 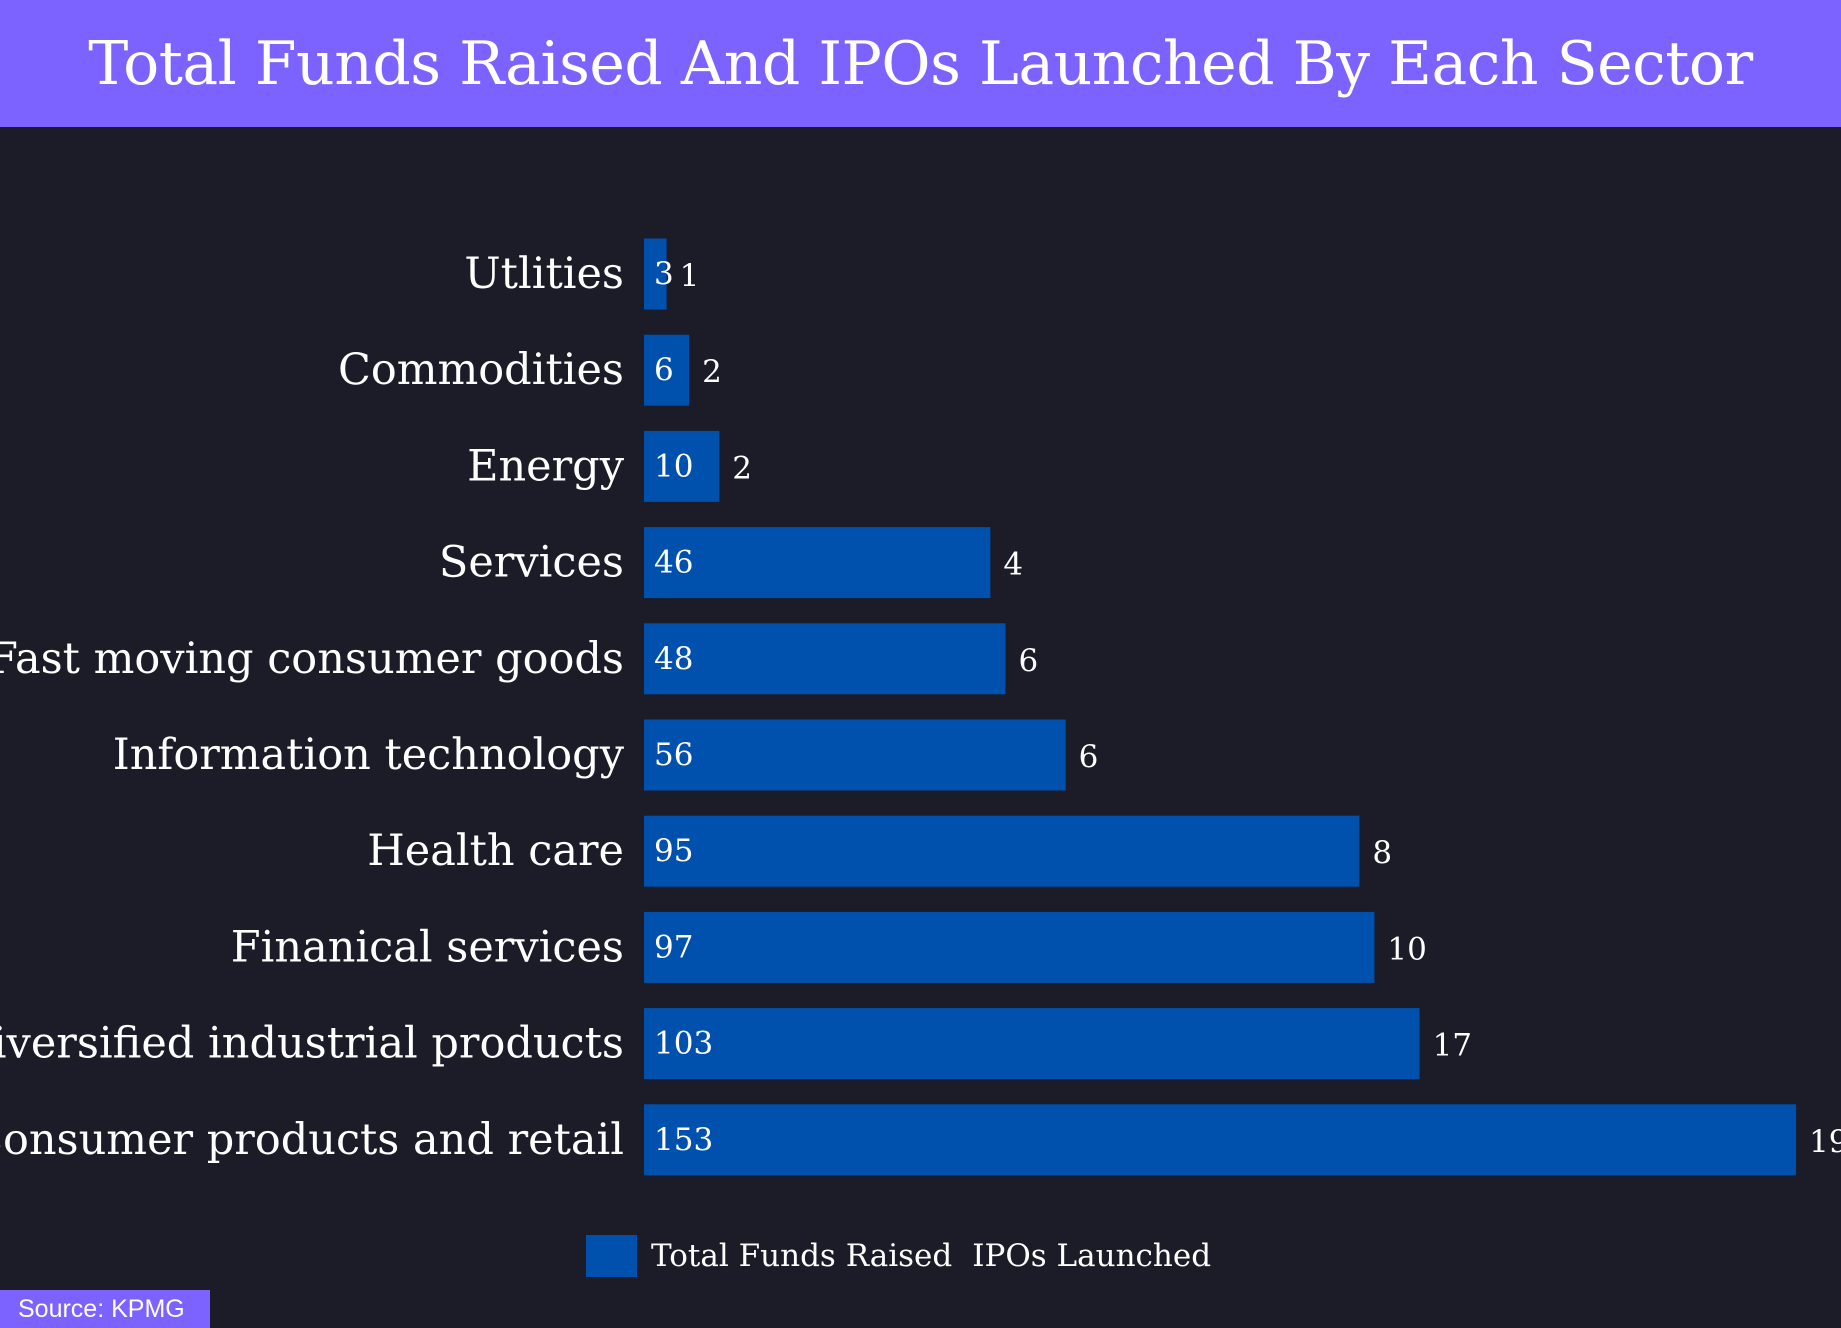 What do you see at coordinates (312, 659) in the screenshot?
I see `category-label: Fast moving consumer goods` at bounding box center [312, 659].